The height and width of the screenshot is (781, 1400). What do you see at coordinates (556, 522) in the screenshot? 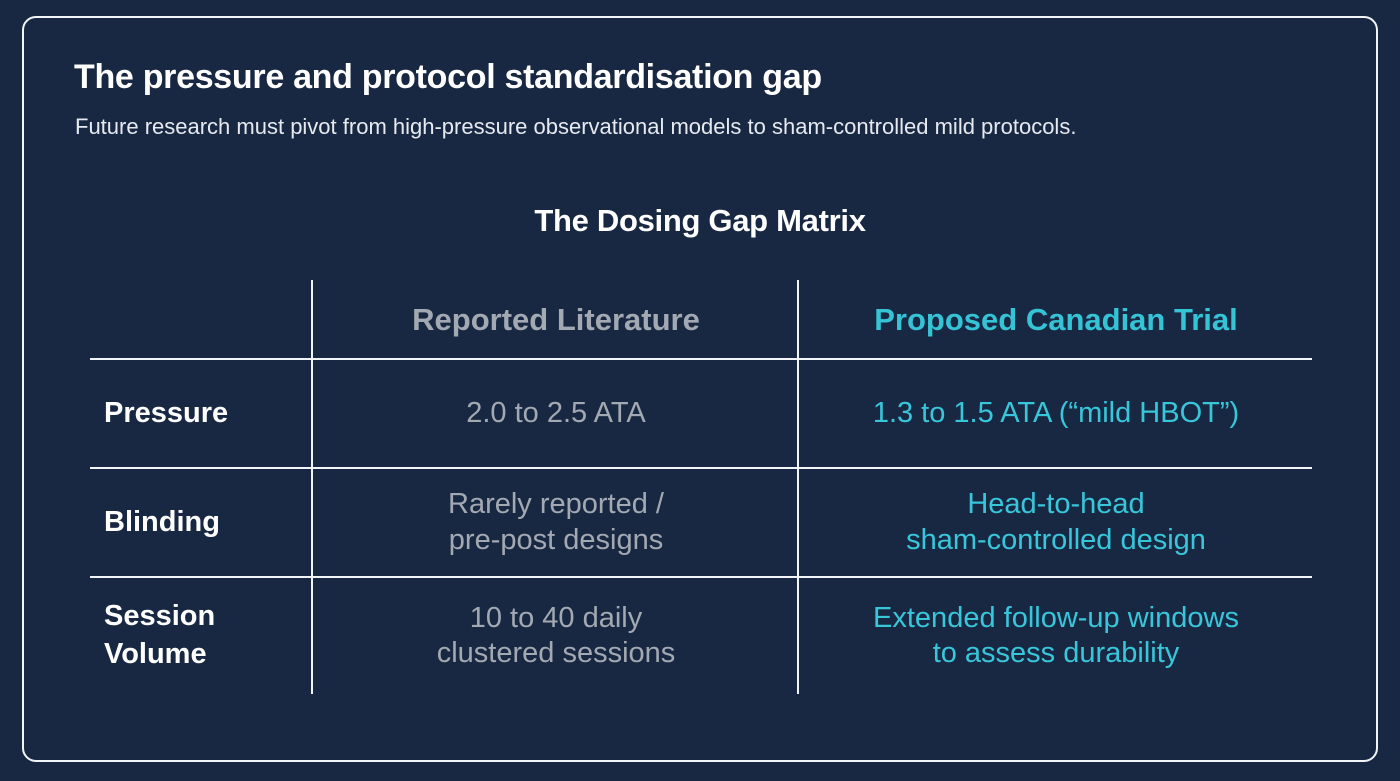
I see `cell-literature-blinding: Rarely reported / pre-post designs` at bounding box center [556, 522].